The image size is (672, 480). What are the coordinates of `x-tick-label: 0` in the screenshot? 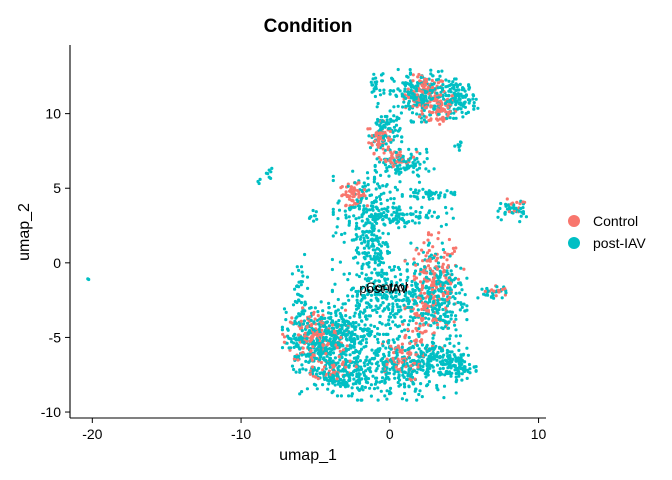 It's located at (390, 434).